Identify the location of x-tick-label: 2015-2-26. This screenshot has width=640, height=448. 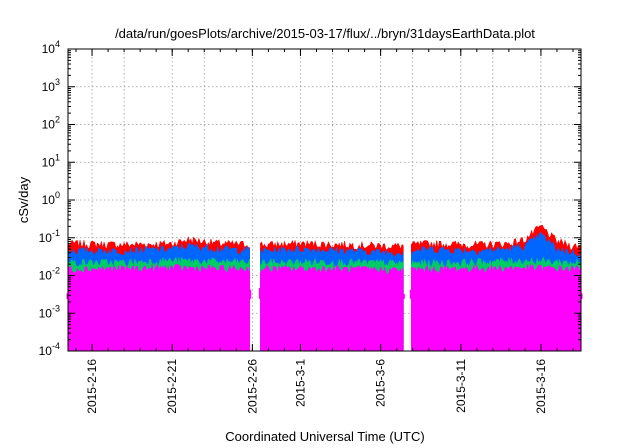
(252, 386).